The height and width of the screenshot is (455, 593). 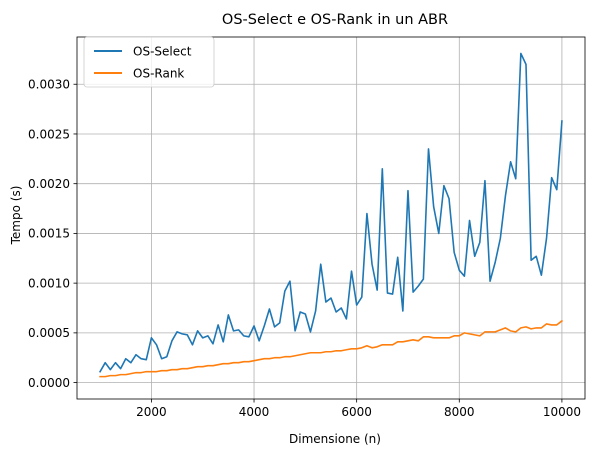 I want to click on x-axis-label: Dimensione (n), so click(x=335, y=439).